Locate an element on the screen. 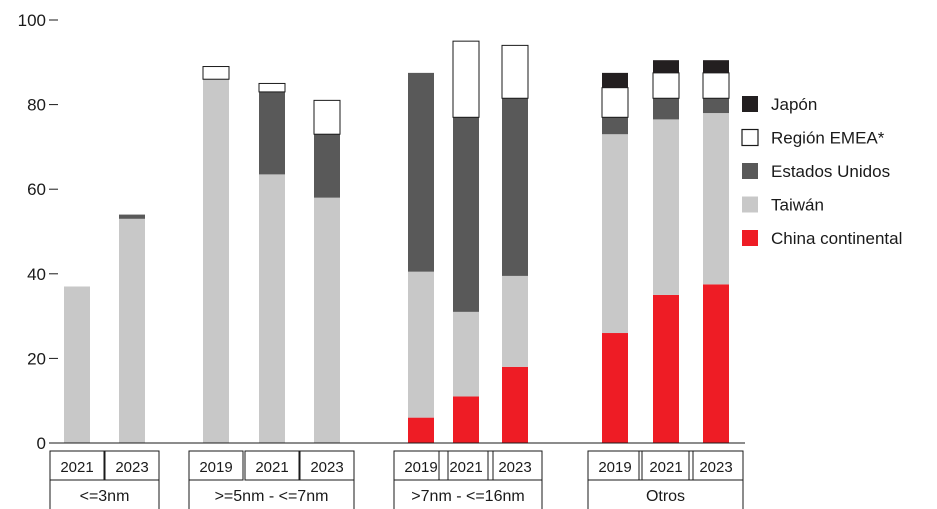 Image resolution: width=937 pixels, height=509 pixels. bar-otros-2019-regi-n-emea is located at coordinates (615, 102).